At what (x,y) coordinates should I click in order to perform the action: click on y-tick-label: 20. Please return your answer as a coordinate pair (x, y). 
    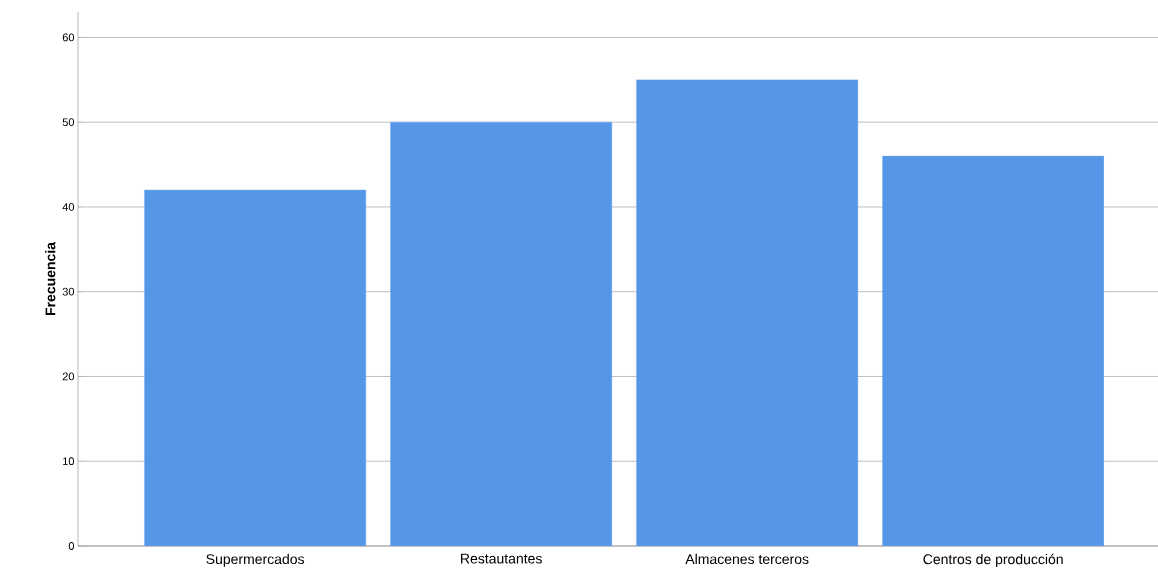
    Looking at the image, I should click on (68, 376).